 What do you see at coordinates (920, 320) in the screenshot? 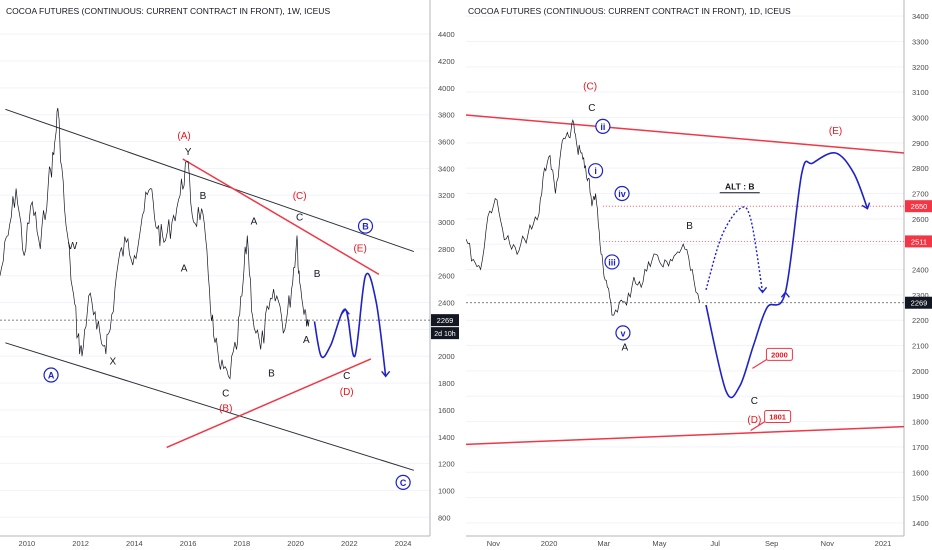
I see `price-tick-label: 2200` at bounding box center [920, 320].